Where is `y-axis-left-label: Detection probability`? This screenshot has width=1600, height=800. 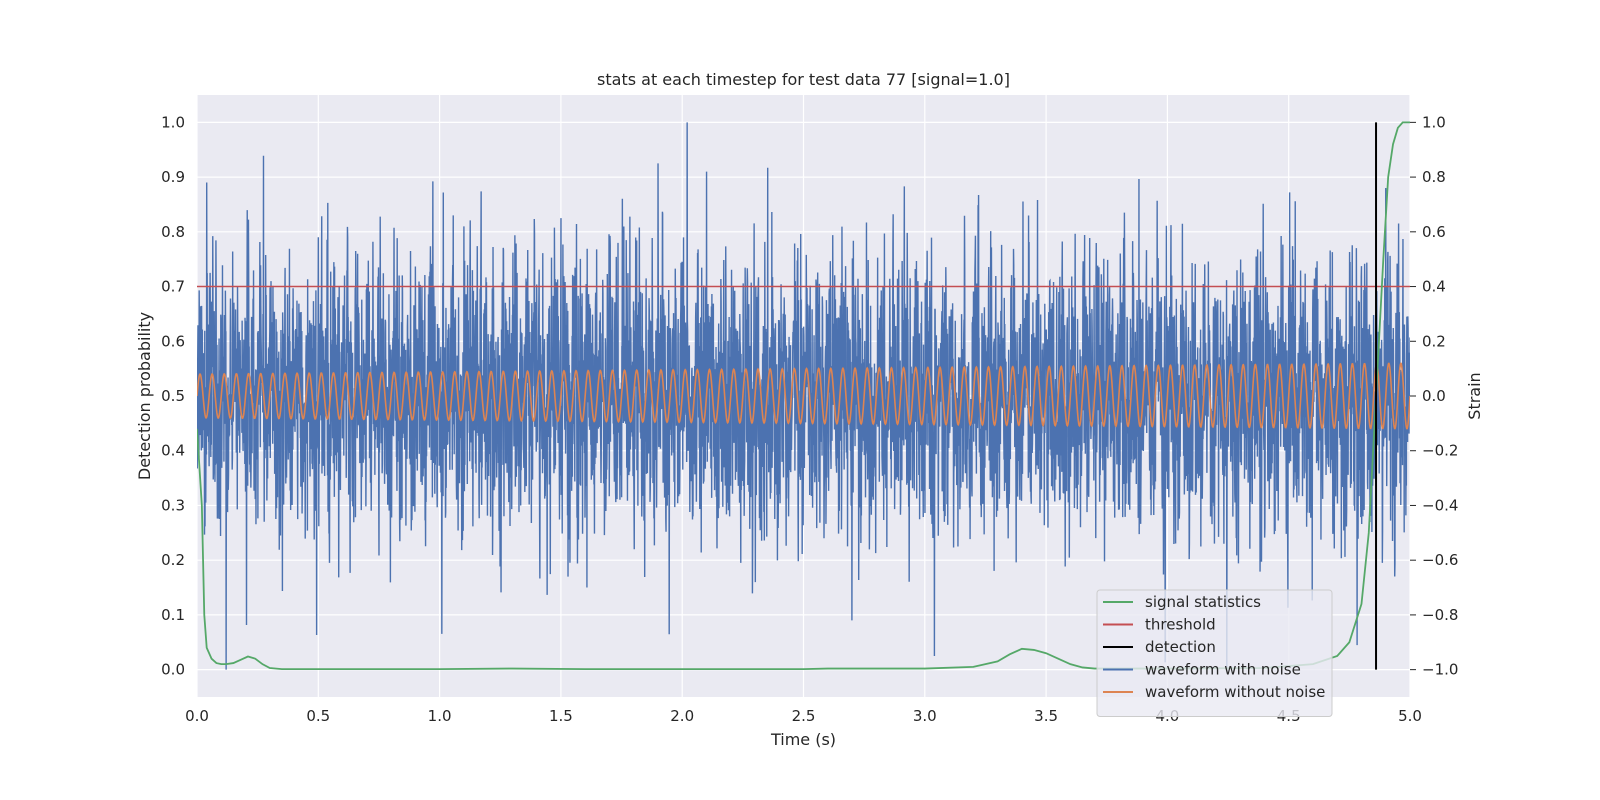
y-axis-left-label: Detection probability is located at coordinates (144, 396).